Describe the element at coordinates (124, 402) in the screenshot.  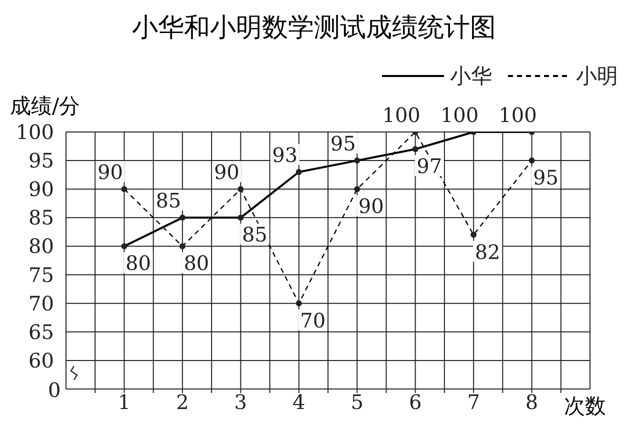
I see `x-tick-label: 1` at that location.